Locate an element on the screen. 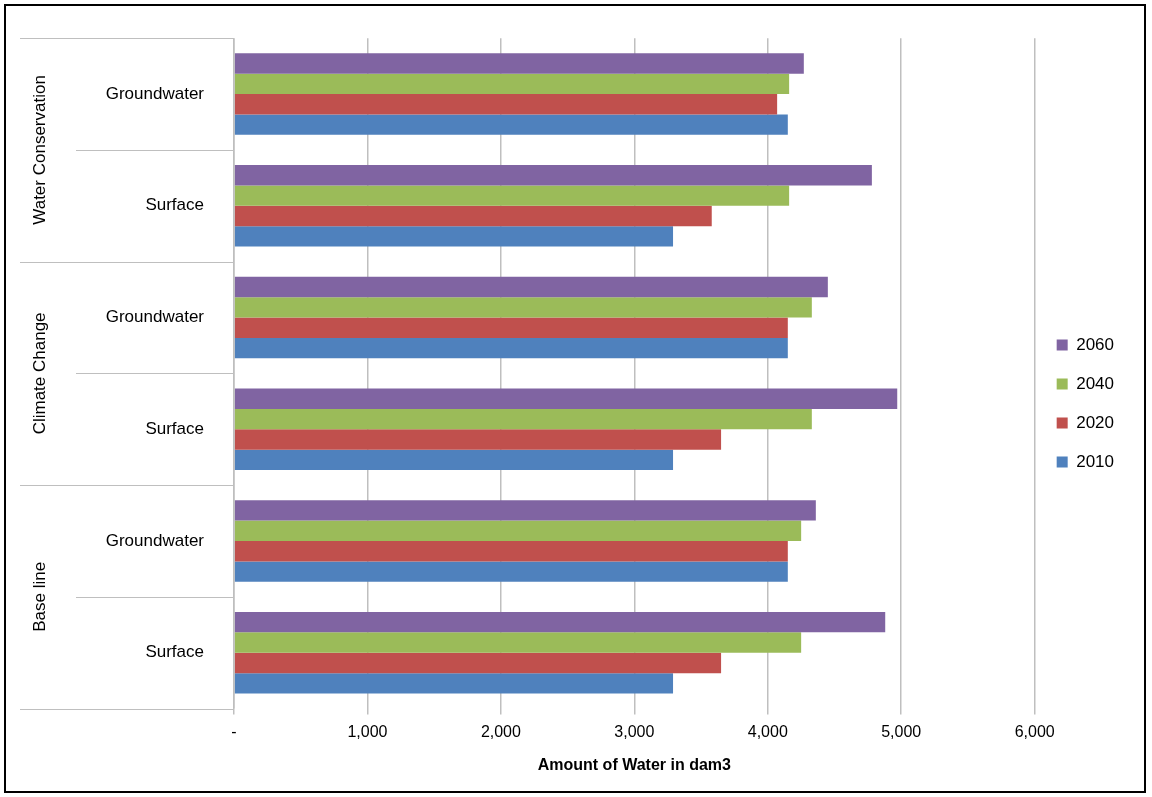 The image size is (1152, 797). x-tick-label: 4,000 is located at coordinates (767, 731).